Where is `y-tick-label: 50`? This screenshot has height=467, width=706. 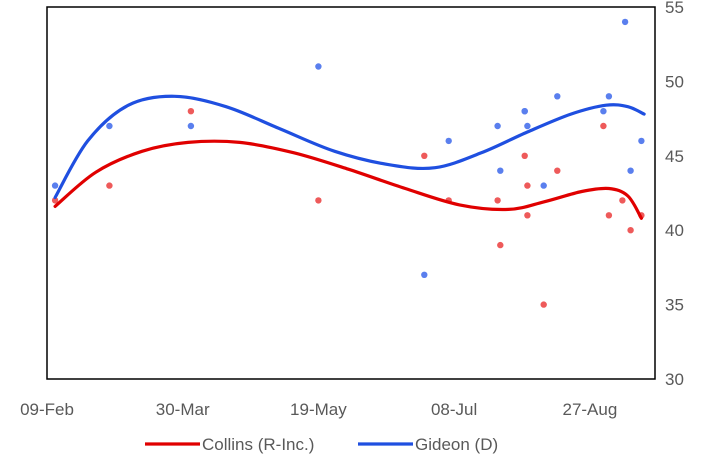 y-tick-label: 50 is located at coordinates (674, 81).